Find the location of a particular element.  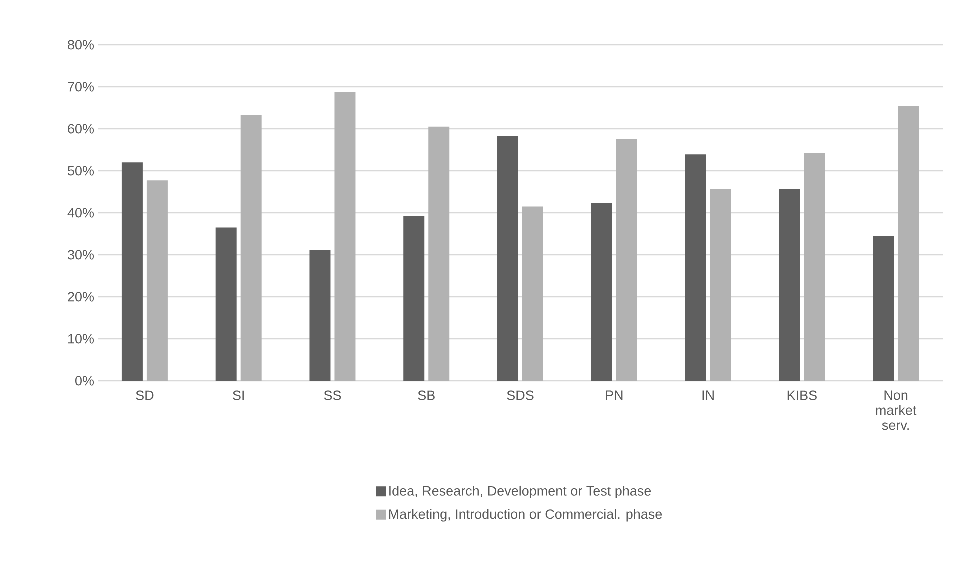

legend-label: Marketing, Introduction or Commercial. phase is located at coordinates (525, 515).